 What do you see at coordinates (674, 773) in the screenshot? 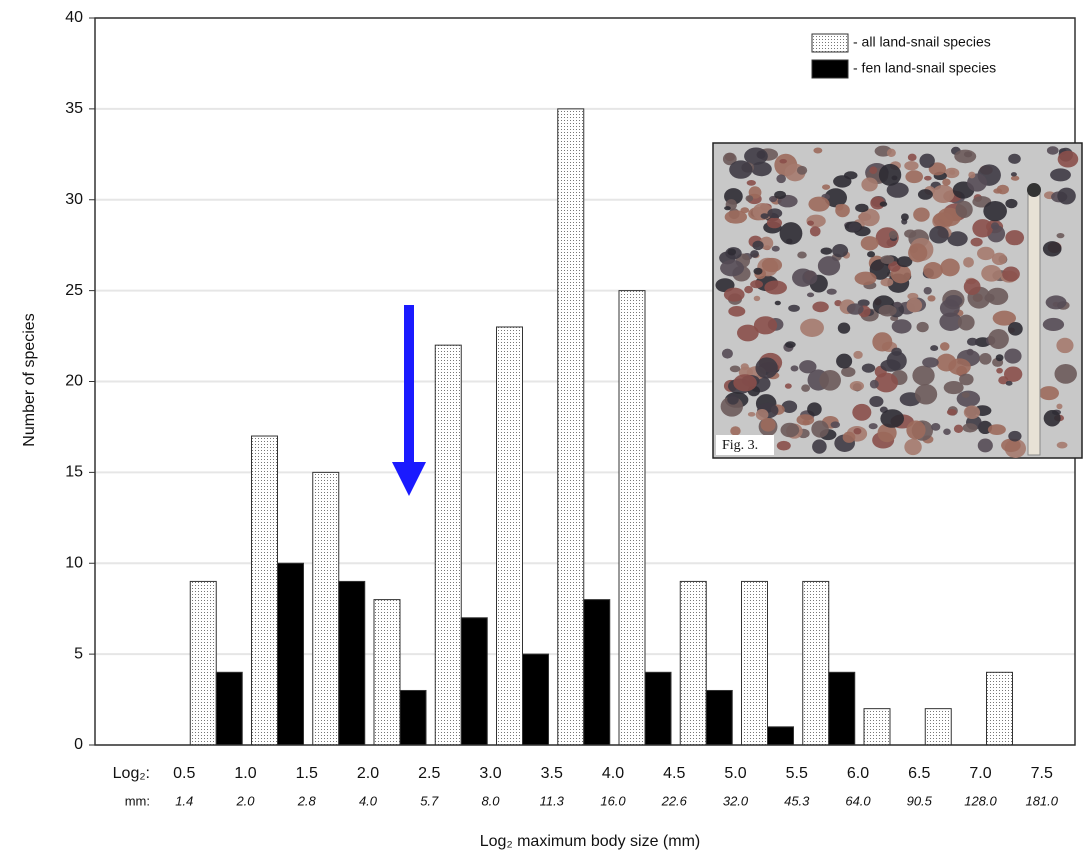
I see `x-tick-label: 4.5` at bounding box center [674, 773].